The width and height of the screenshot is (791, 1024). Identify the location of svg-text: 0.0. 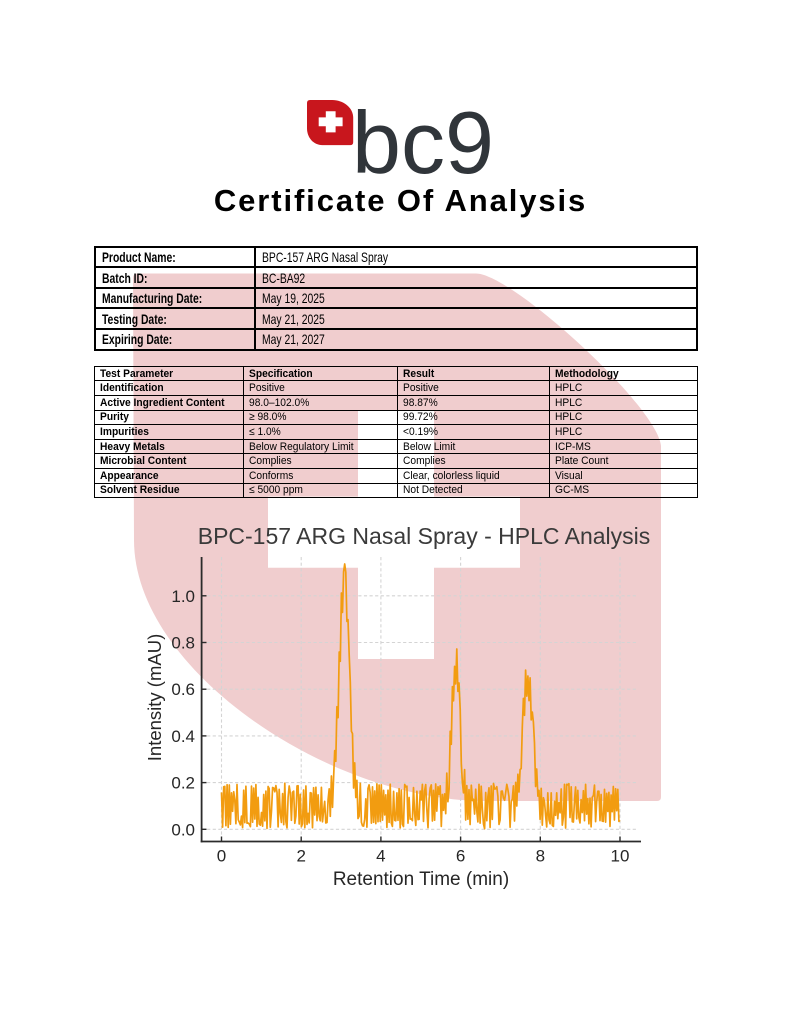
(183, 829).